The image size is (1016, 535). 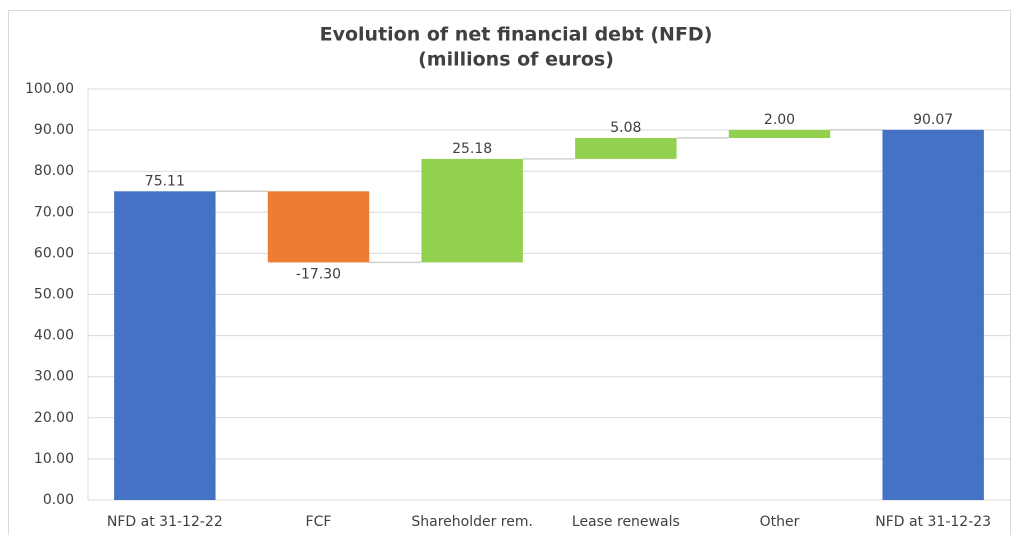 I want to click on x-tick-label: NFD at 31-12-23, so click(x=933, y=522).